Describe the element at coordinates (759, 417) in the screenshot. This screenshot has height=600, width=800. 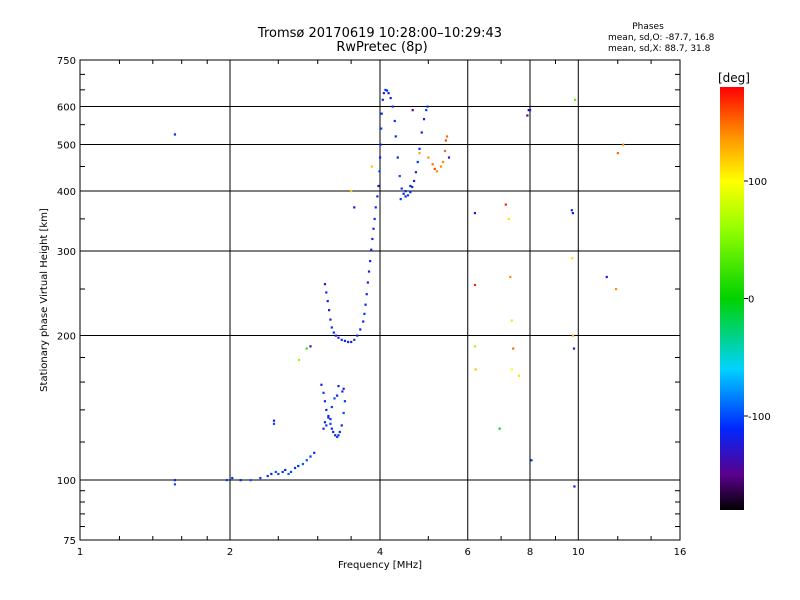
I see `colorbar-tick-label: -100` at that location.